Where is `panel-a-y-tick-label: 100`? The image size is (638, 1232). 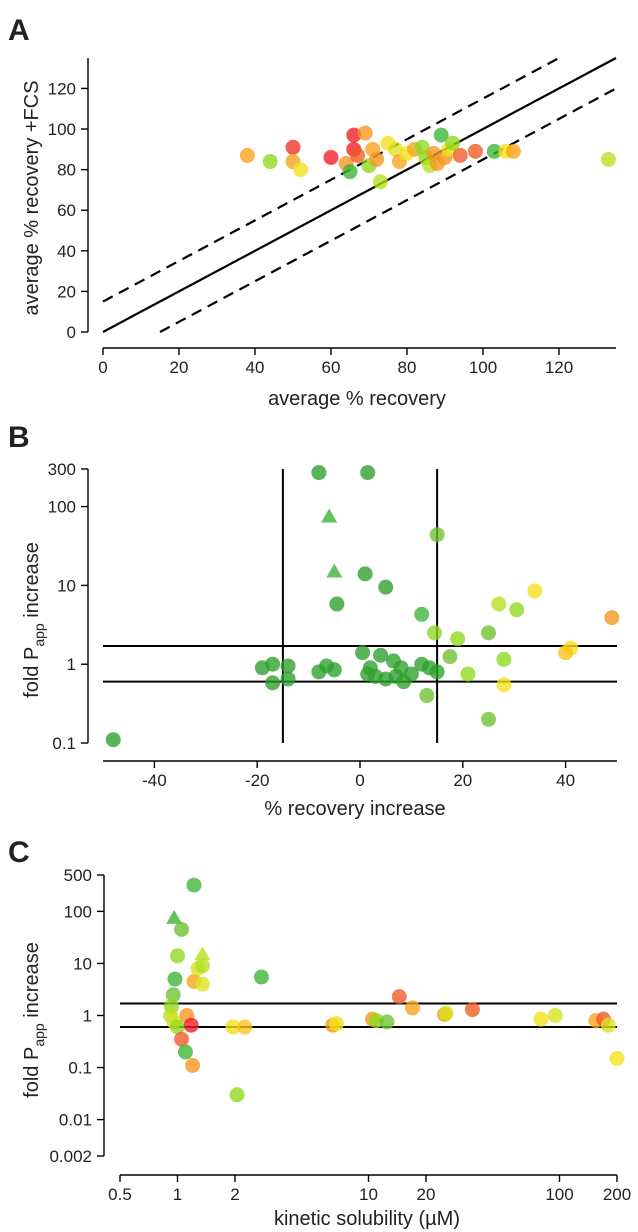 panel-a-y-tick-label: 100 is located at coordinates (62, 129).